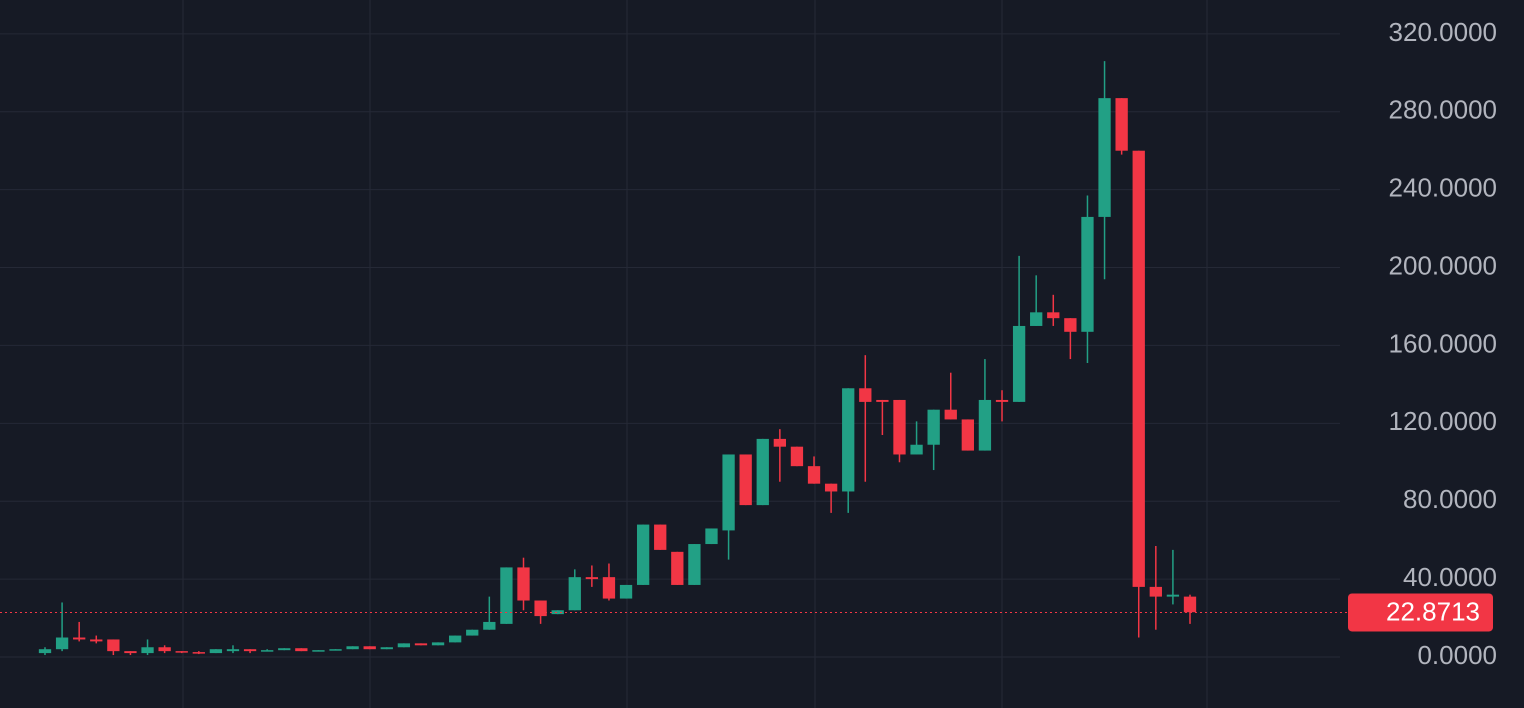 The width and height of the screenshot is (1524, 708). Describe the element at coordinates (1443, 421) in the screenshot. I see `y-tick-label: 120.0000` at that location.